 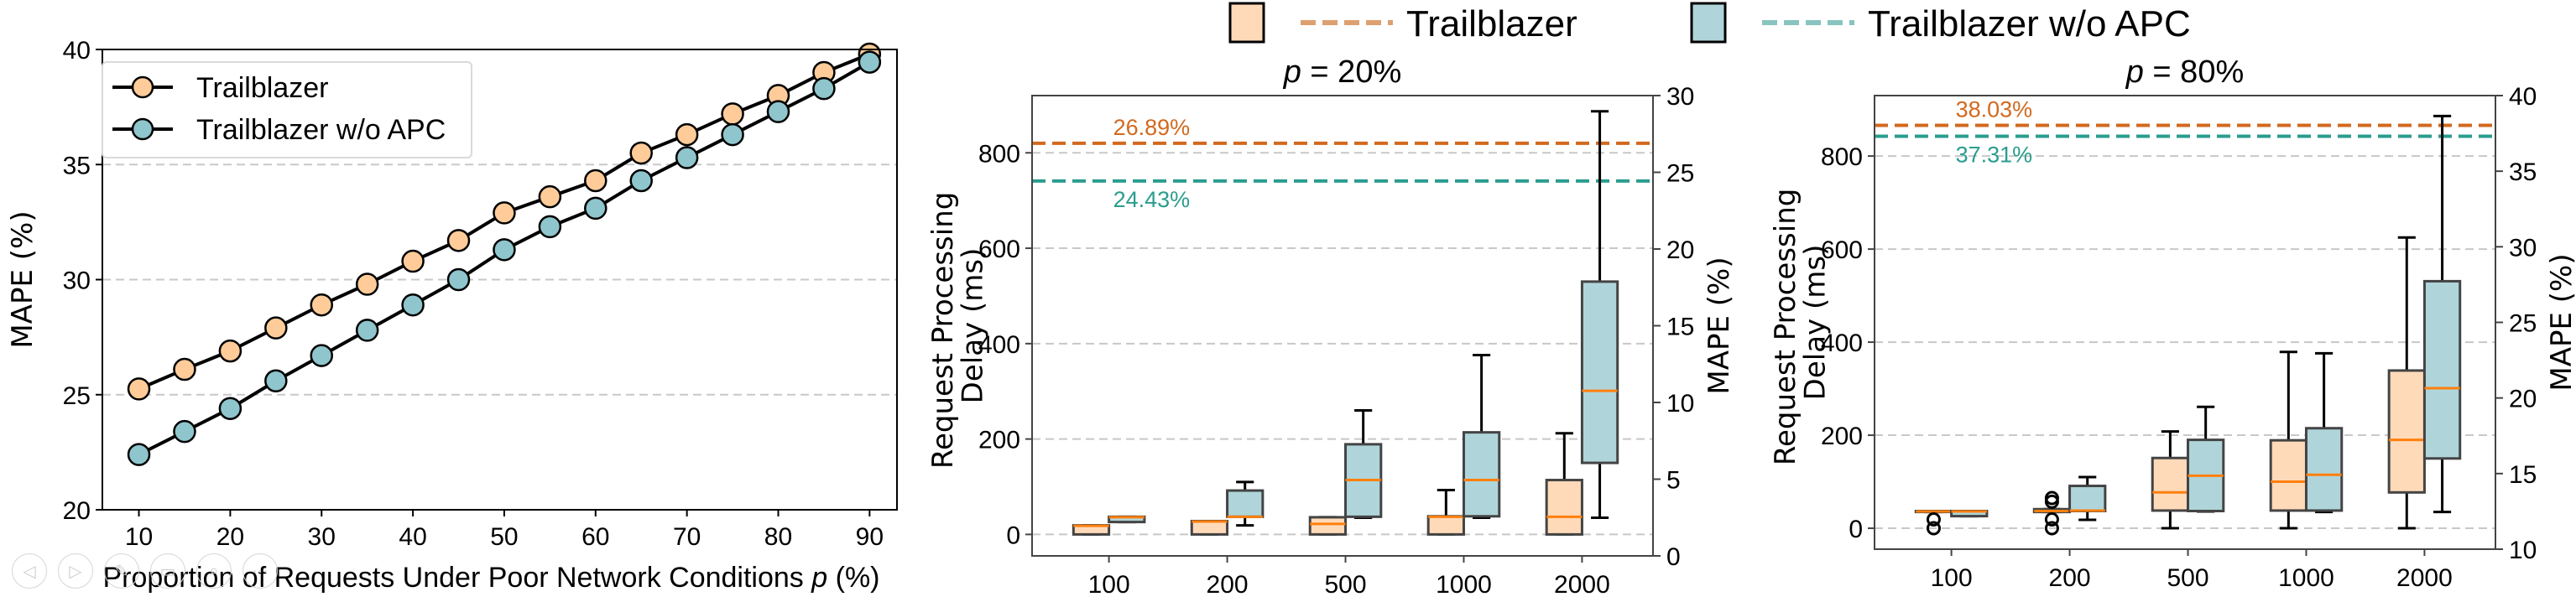 I want to click on zoom-button: ⌕, so click(x=214, y=571).